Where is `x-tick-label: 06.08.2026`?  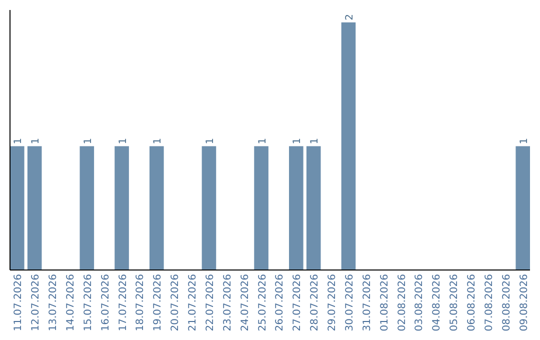 x-tick-label: 06.08.2026 is located at coordinates (472, 303).